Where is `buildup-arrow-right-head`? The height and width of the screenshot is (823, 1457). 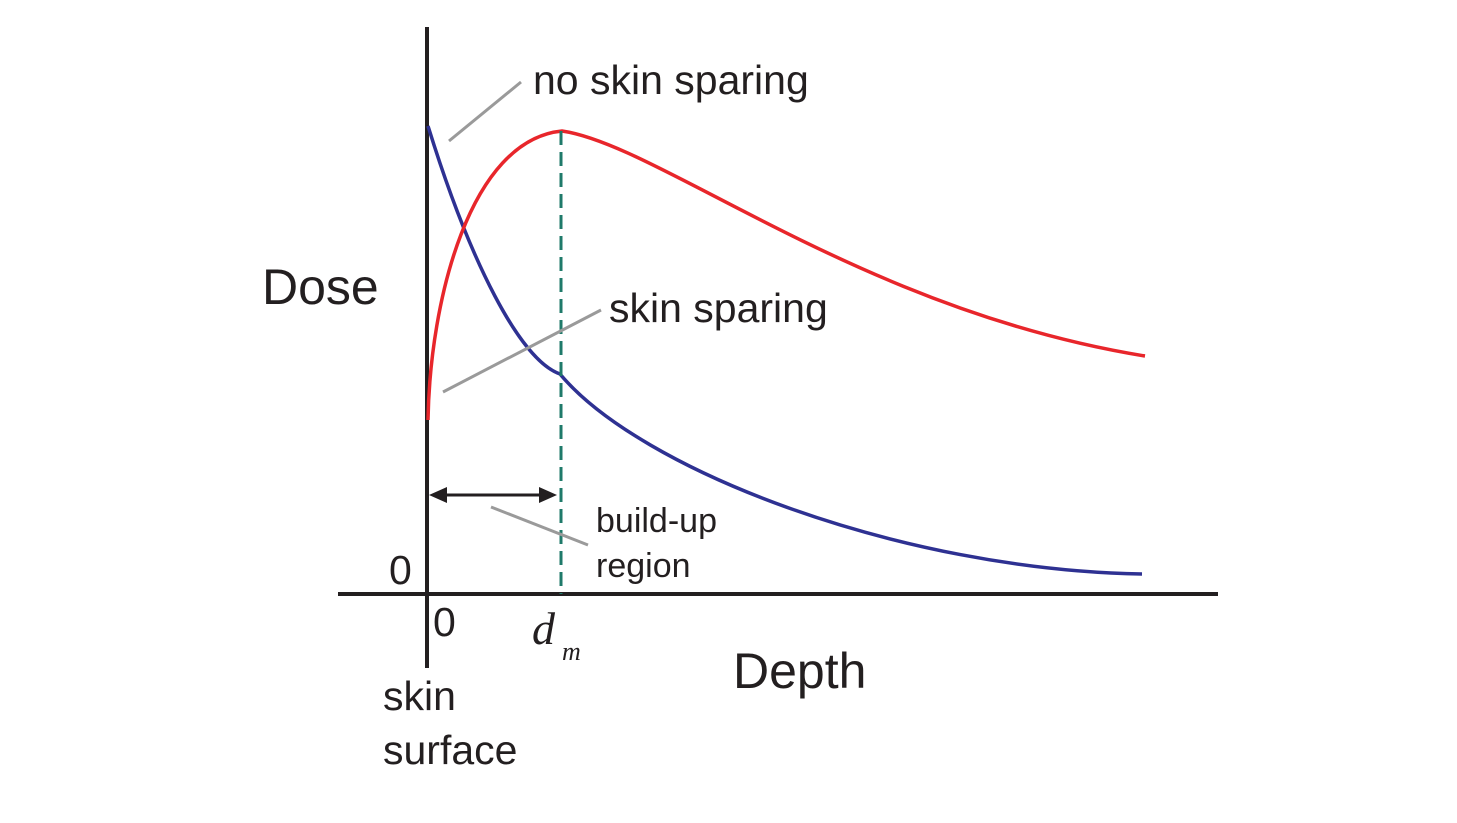 buildup-arrow-right-head is located at coordinates (548, 495).